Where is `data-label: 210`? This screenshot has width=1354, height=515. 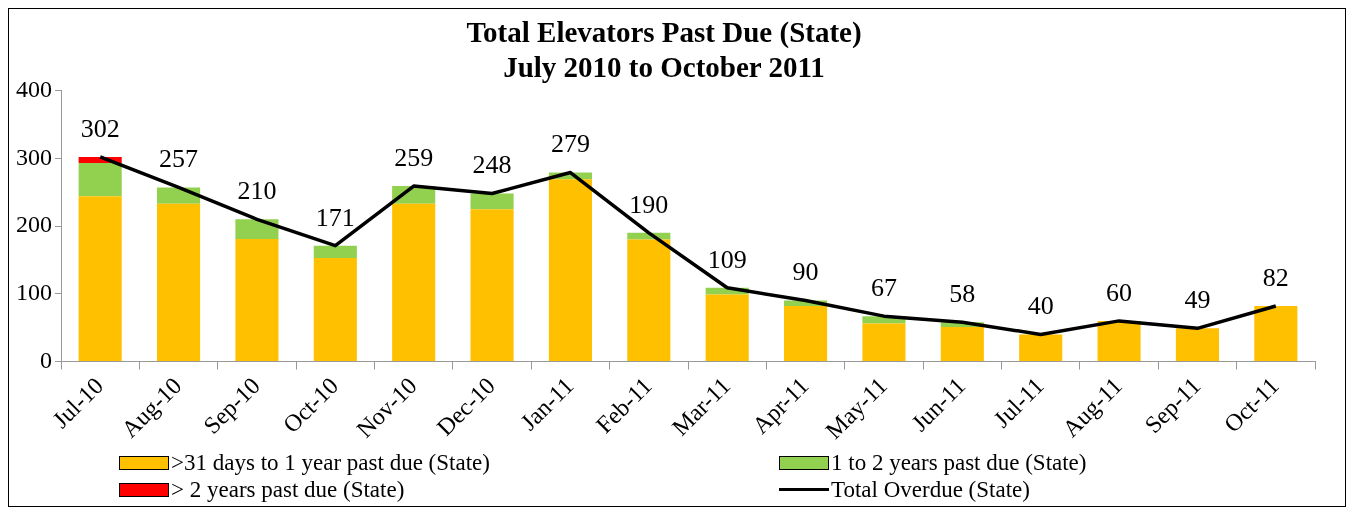
data-label: 210 is located at coordinates (257, 191).